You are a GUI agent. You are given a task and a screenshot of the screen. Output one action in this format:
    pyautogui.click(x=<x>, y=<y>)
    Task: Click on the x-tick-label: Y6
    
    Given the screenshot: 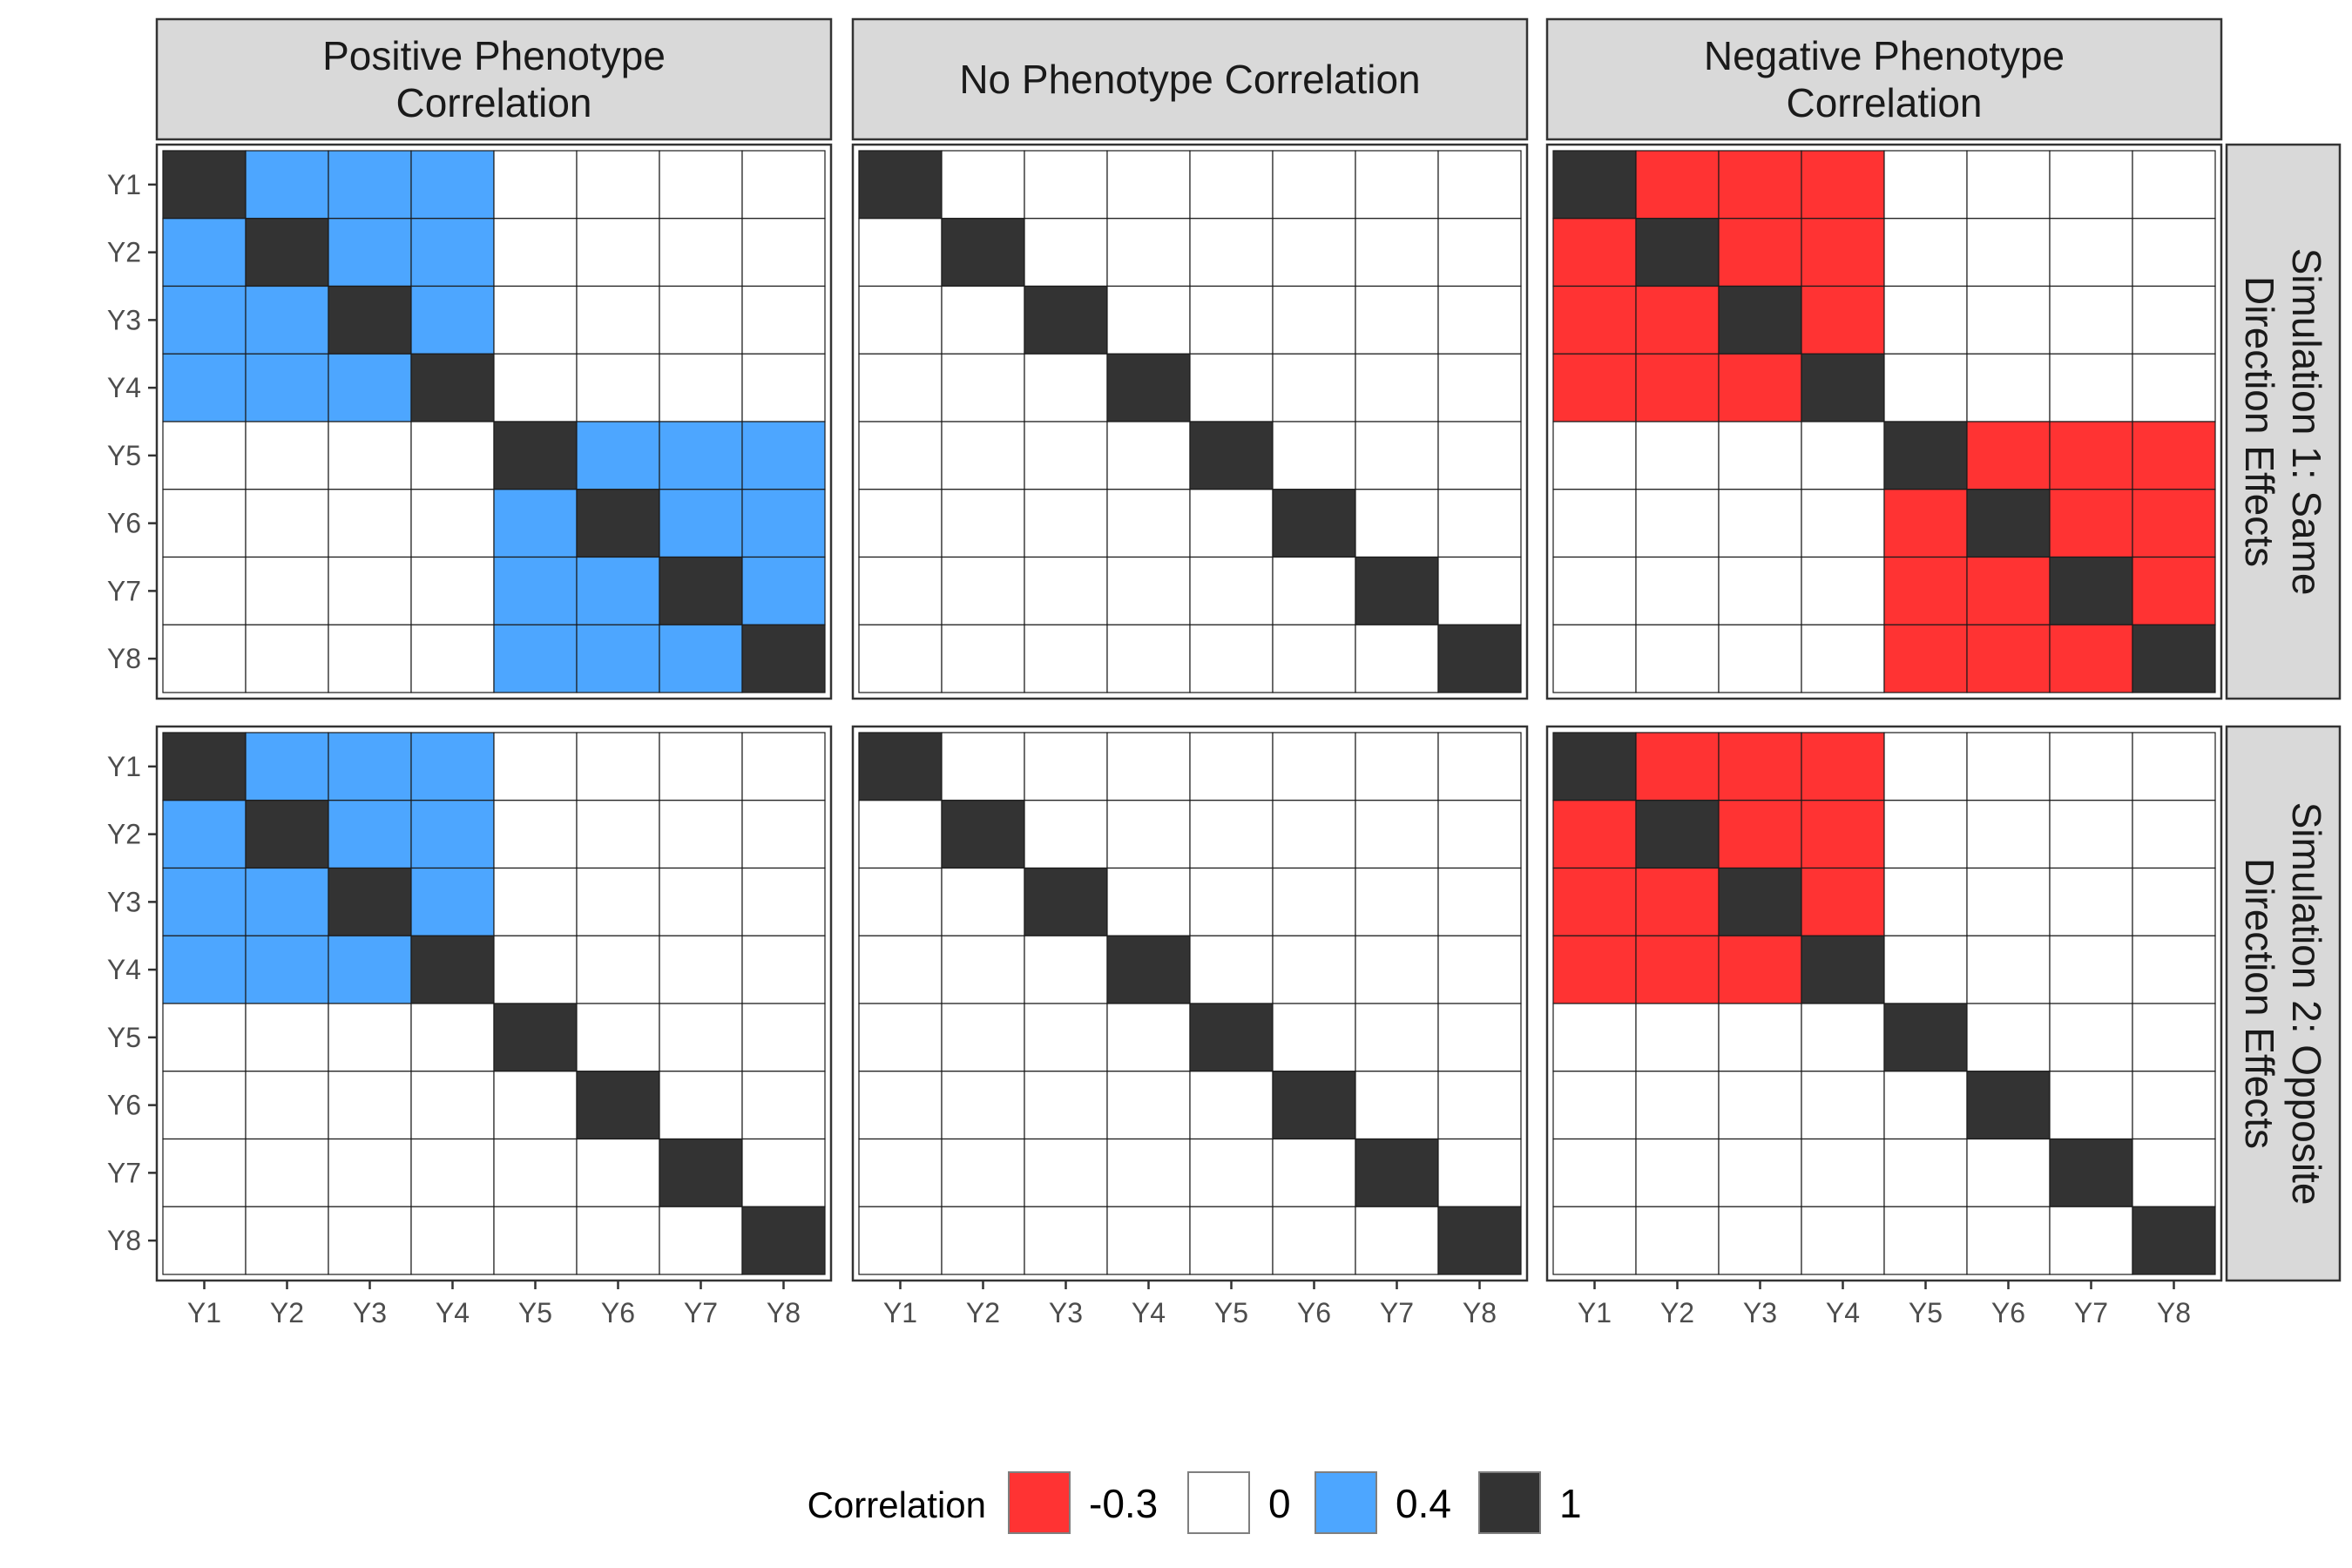 What is the action you would take?
    pyautogui.click(x=2008, y=1312)
    